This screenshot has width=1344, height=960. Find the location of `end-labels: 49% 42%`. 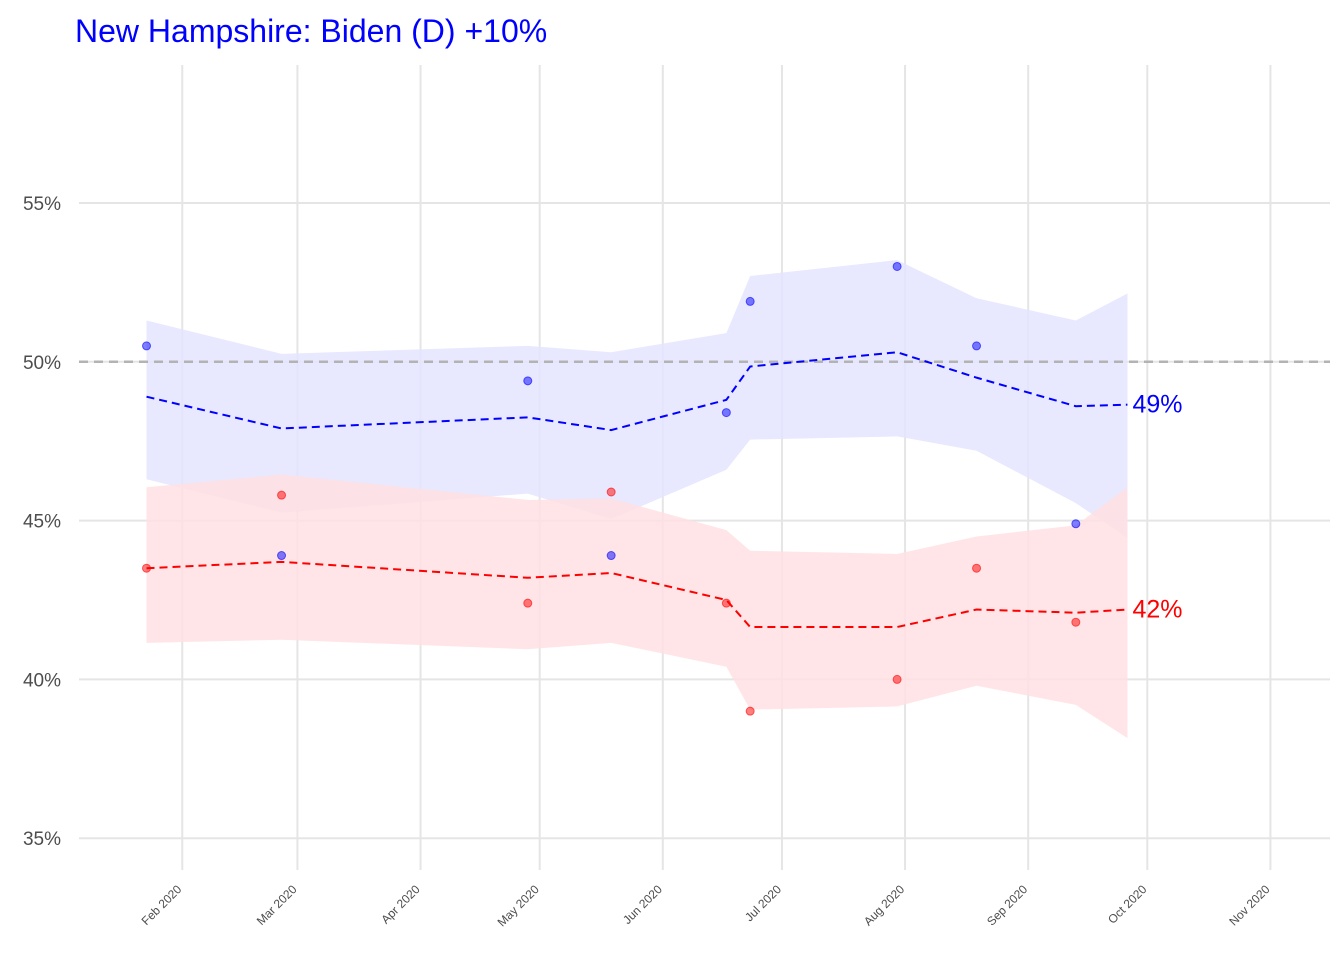

end-labels: 49% 42% is located at coordinates (1157, 507).